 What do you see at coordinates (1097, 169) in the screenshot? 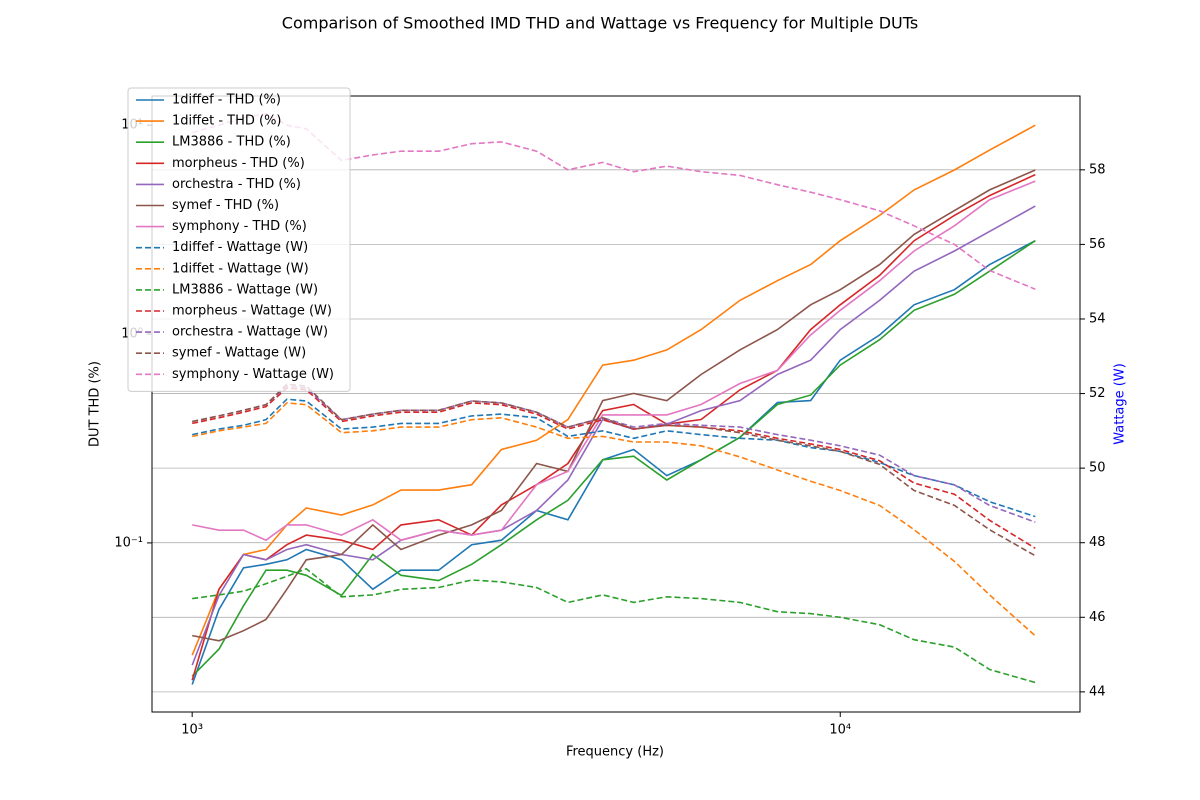
I see `y2-tick-label: 58` at bounding box center [1097, 169].